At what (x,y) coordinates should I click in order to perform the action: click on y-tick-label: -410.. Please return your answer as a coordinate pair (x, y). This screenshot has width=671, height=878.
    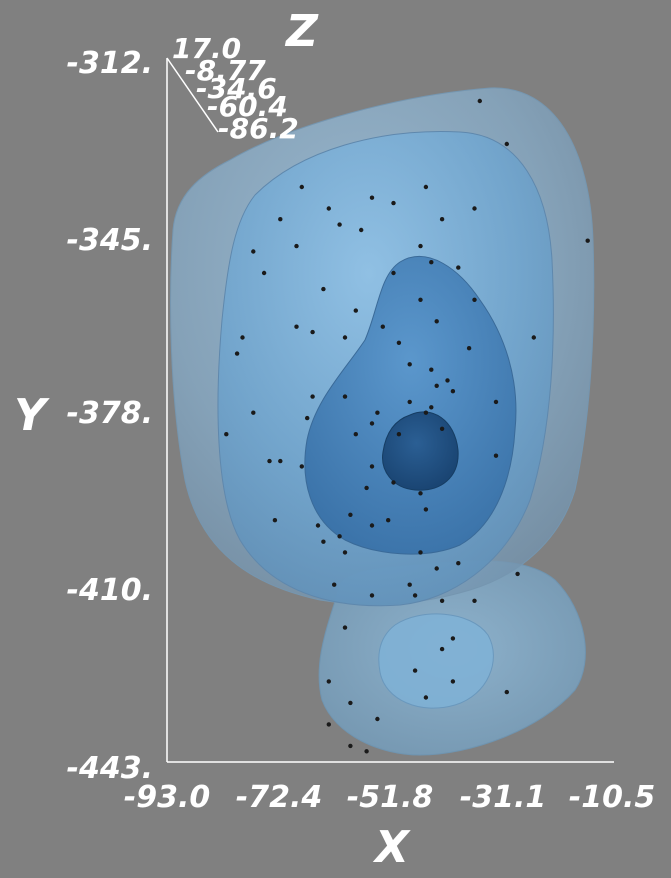
    Looking at the image, I should click on (110, 590).